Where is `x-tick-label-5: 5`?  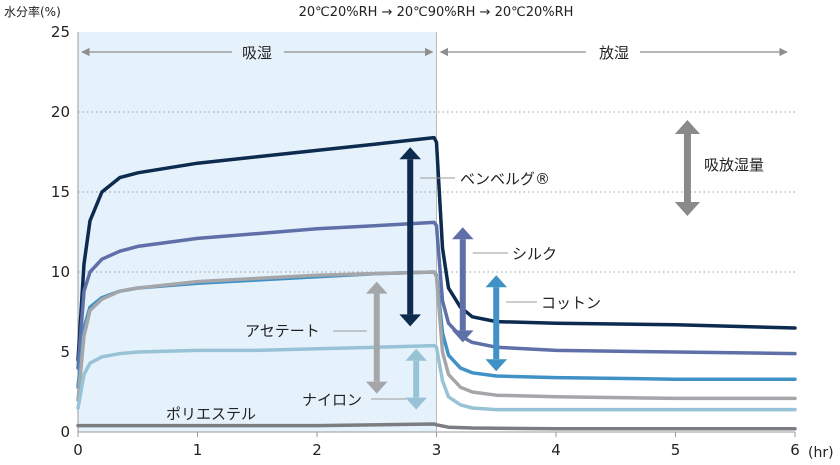 x-tick-label-5: 5 is located at coordinates (676, 450).